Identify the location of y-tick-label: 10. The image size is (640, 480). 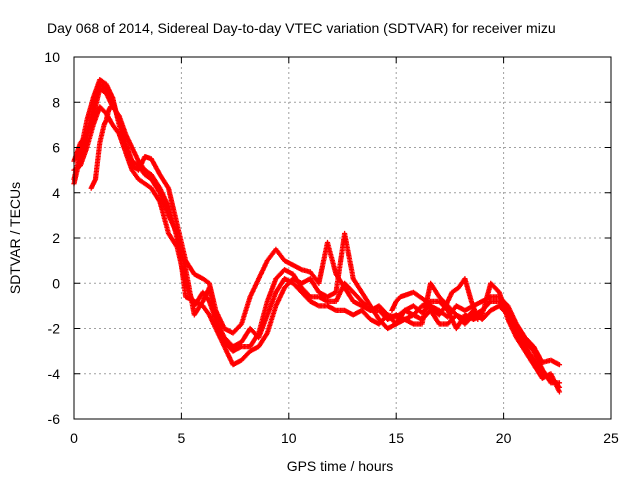
(52, 57).